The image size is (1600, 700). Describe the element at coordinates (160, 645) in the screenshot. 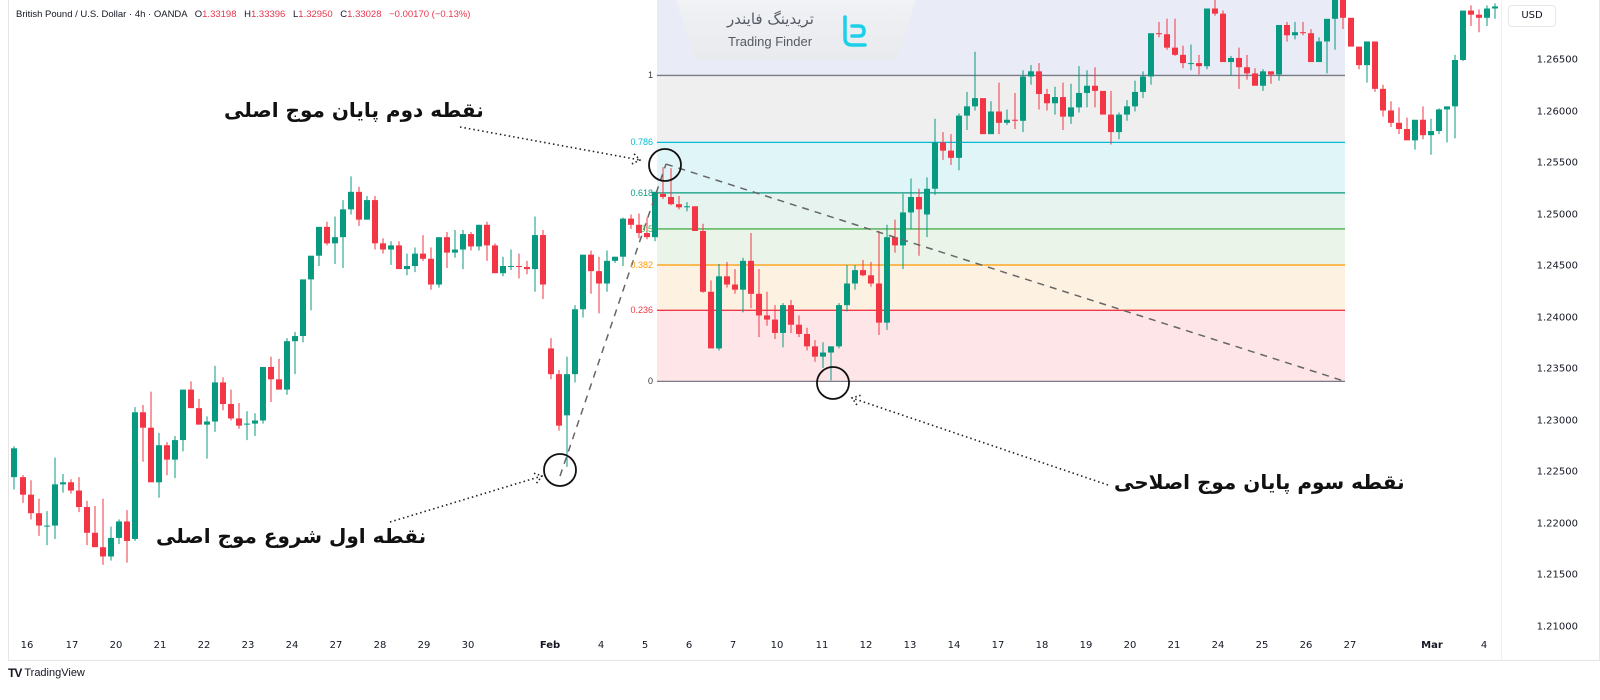

I see `time-tick-label: 21` at that location.